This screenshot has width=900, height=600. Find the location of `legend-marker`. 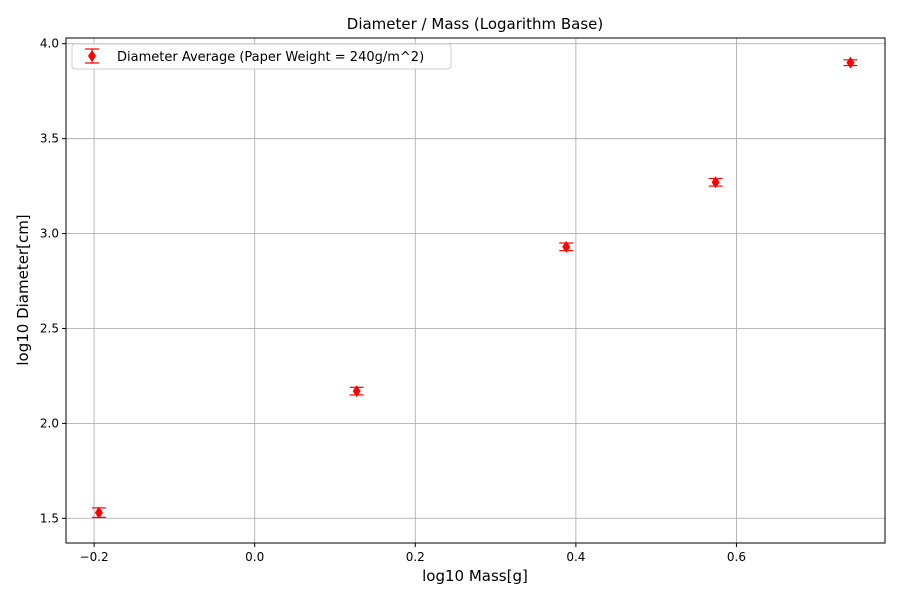

legend-marker is located at coordinates (92, 56).